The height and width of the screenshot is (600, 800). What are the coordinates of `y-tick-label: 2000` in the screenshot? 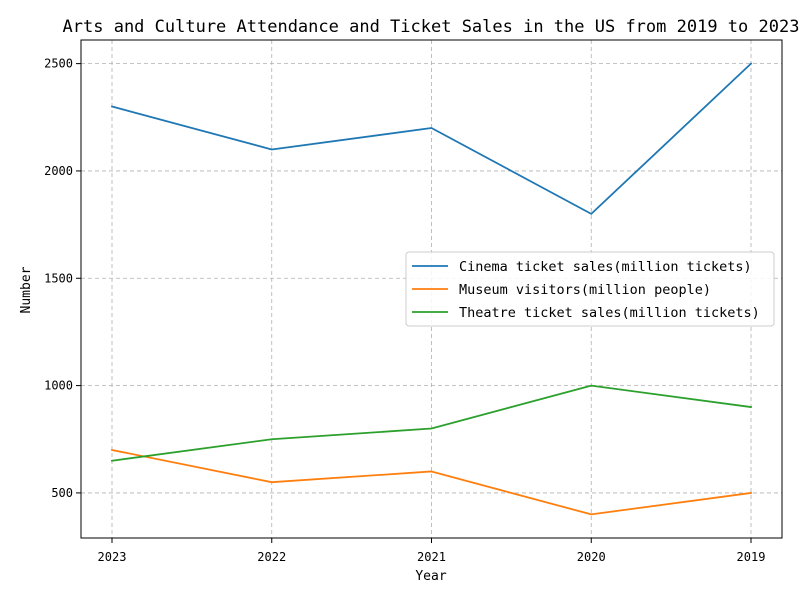 It's located at (58, 171).